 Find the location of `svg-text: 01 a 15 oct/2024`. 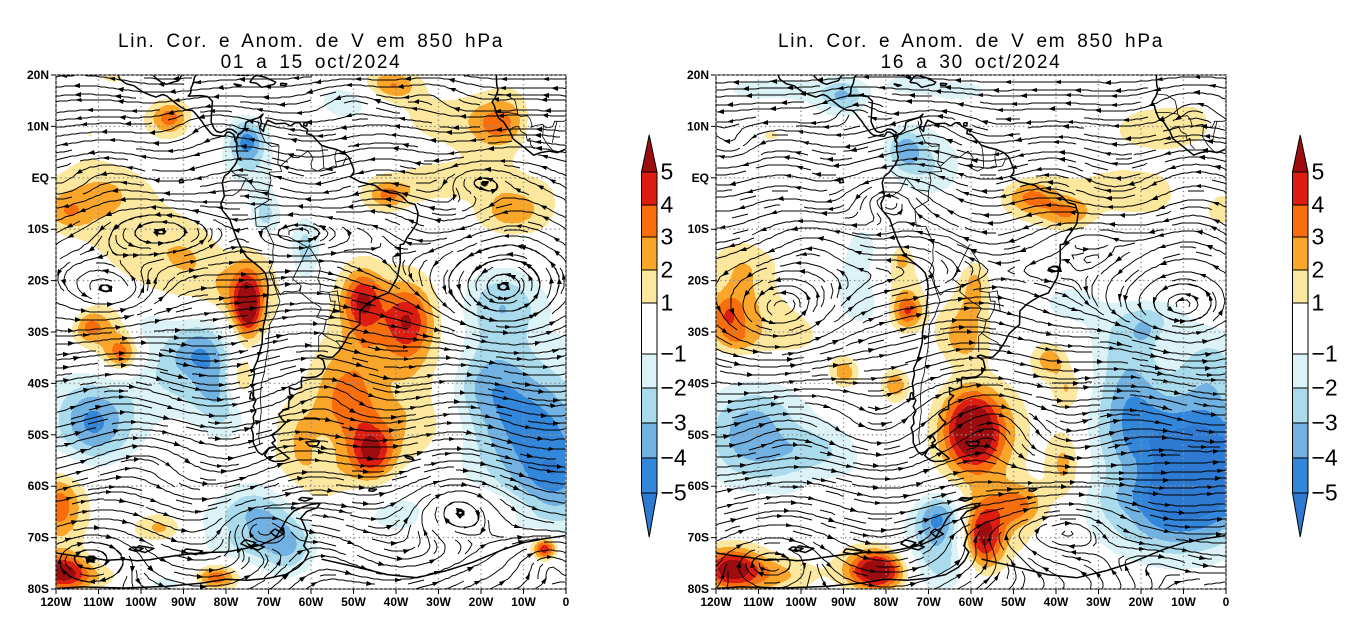

svg-text: 01 a 15 oct/2024 is located at coordinates (311, 62).